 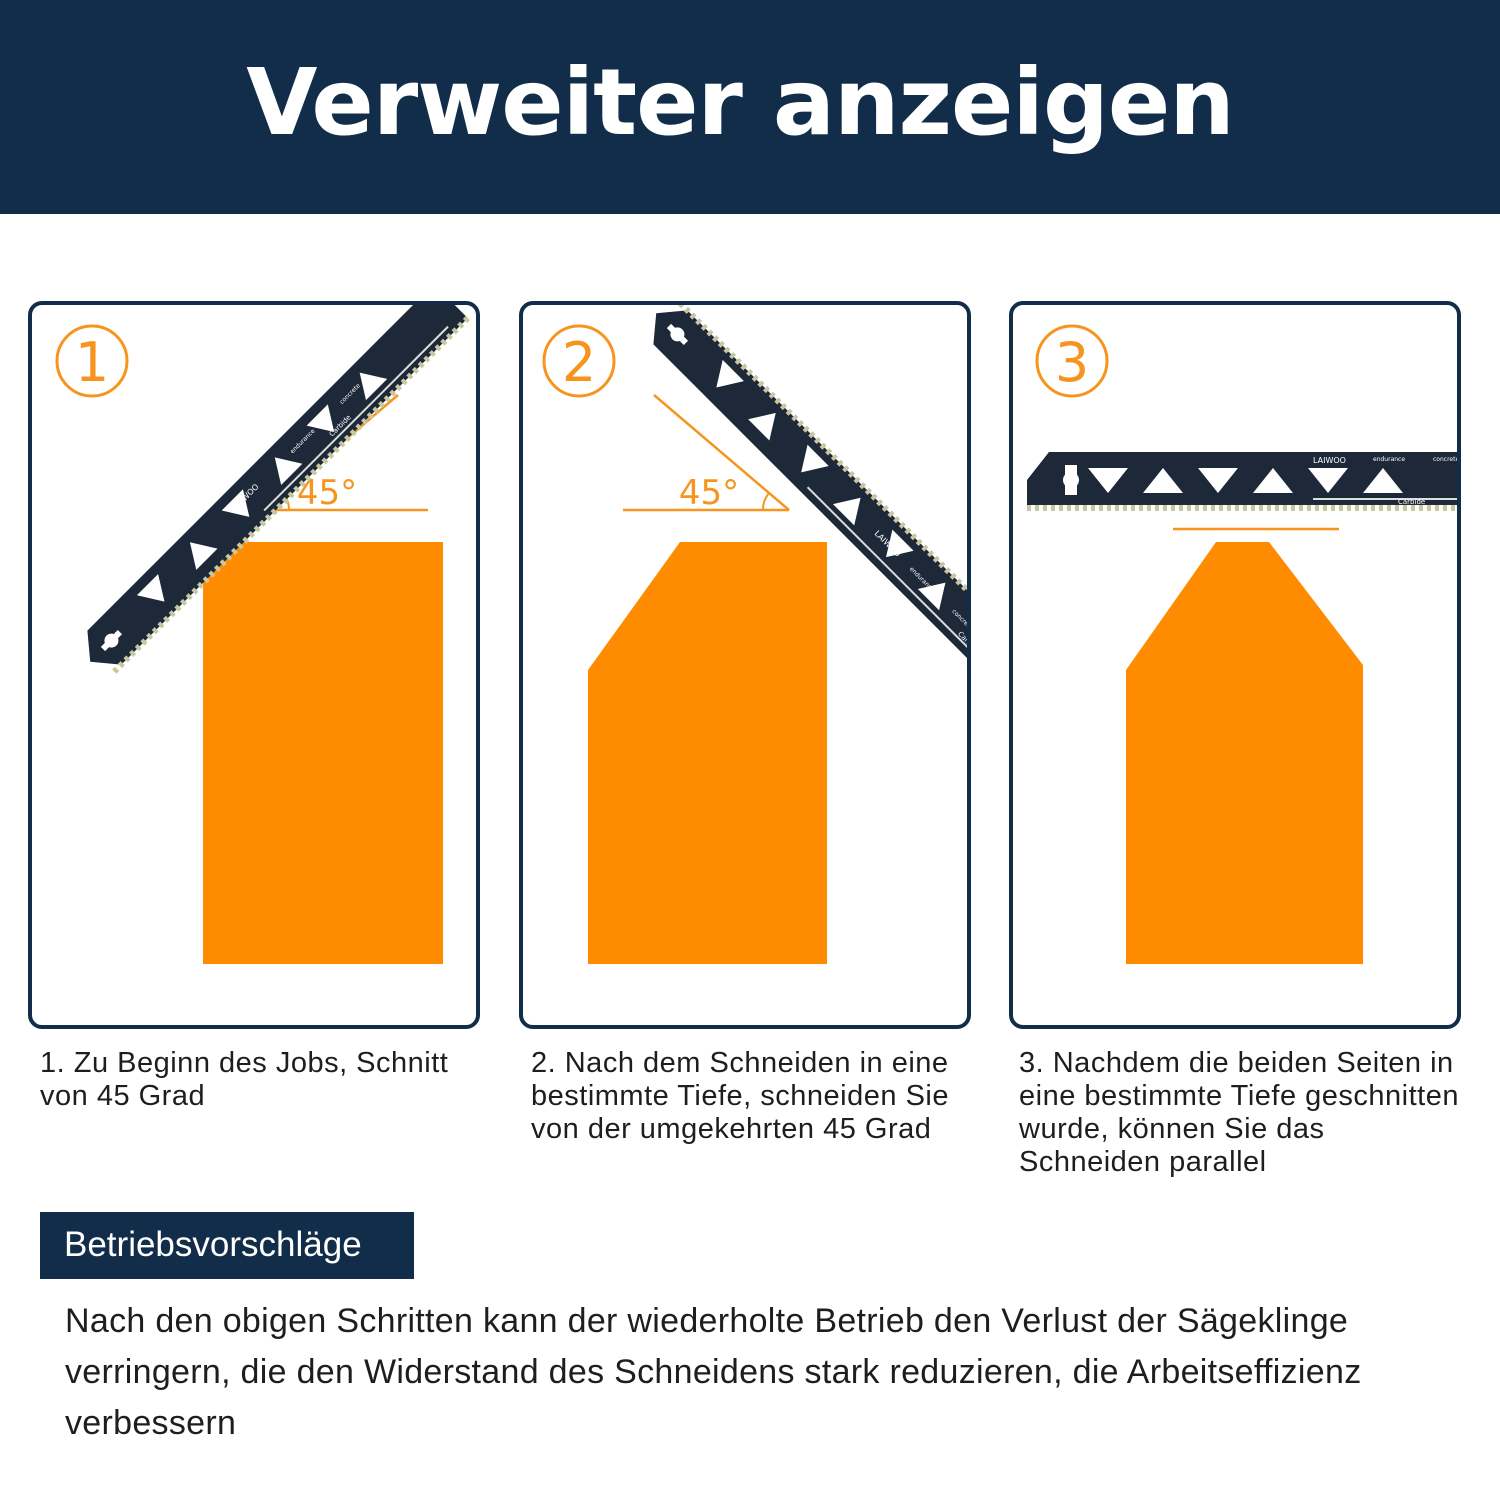 I want to click on blade-word: endurance, so click(x=1389, y=459).